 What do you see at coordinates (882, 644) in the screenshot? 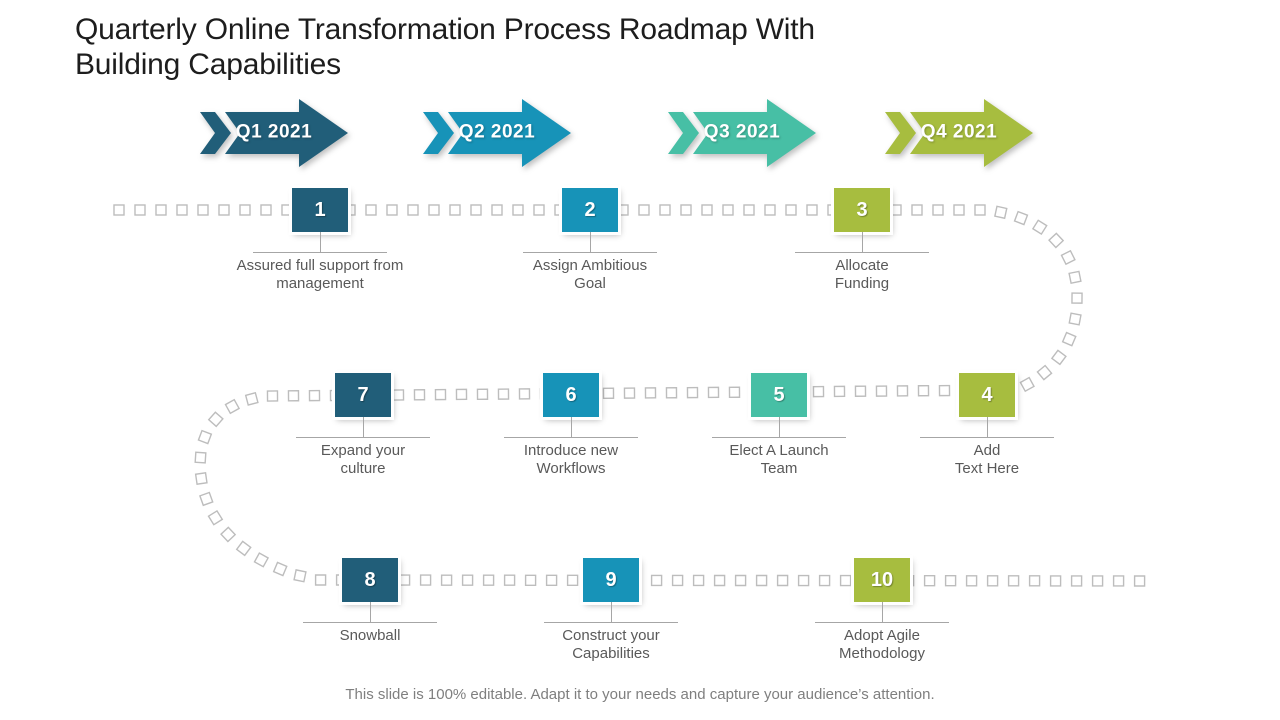
I see `caption-text: Adopt Agile Methodology` at bounding box center [882, 644].